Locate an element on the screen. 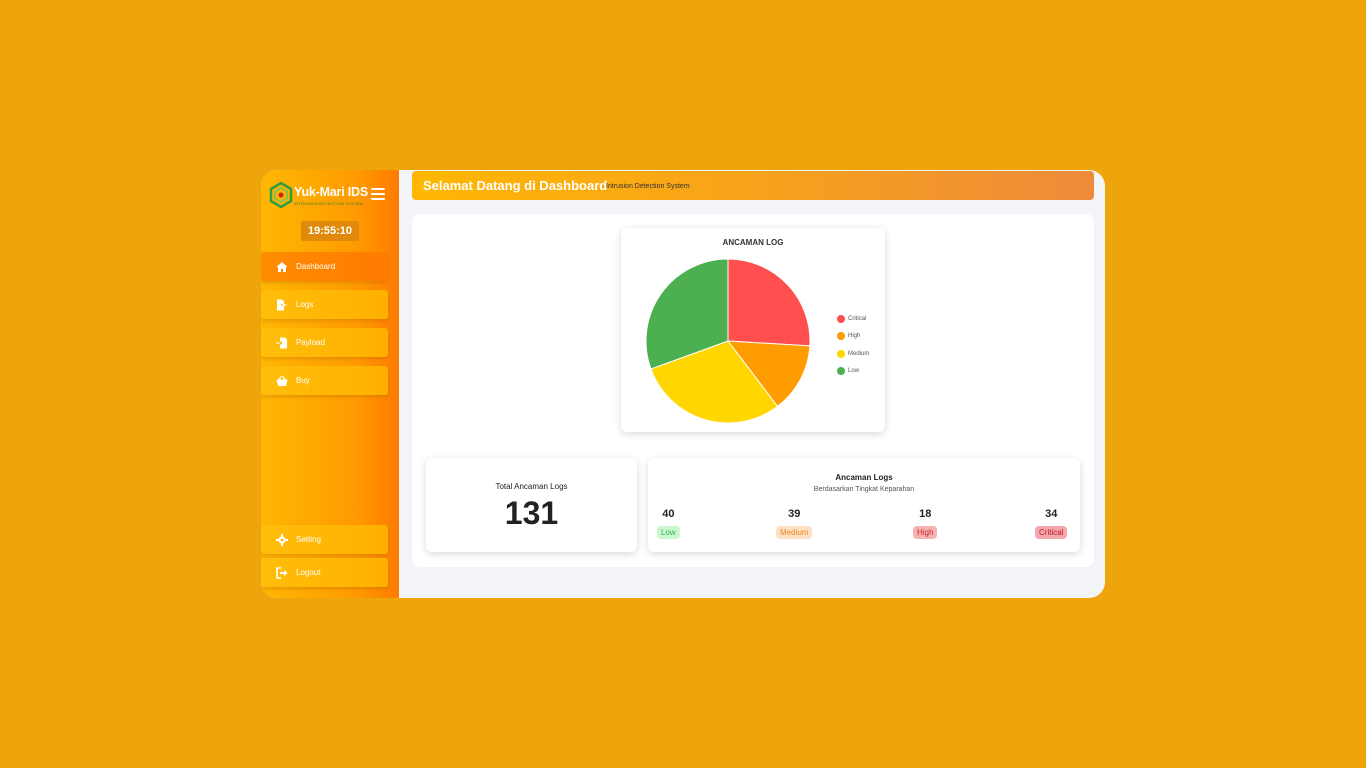 This screenshot has width=1366, height=768. severity-title: Ancaman Logs is located at coordinates (864, 477).